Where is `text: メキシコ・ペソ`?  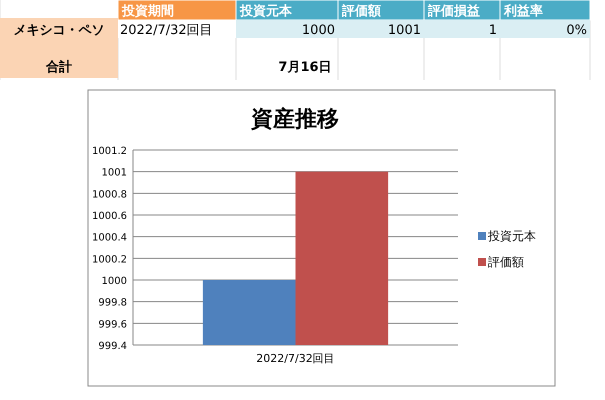 text: メキシコ・ペソ is located at coordinates (59, 30).